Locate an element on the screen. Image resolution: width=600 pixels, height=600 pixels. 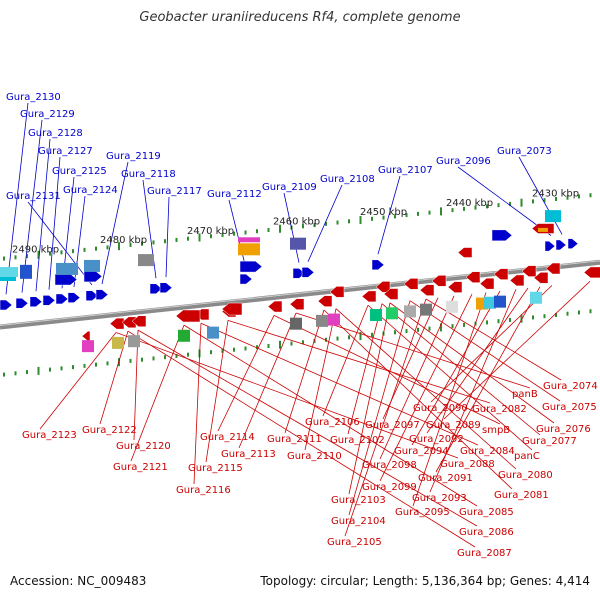
gene-label-reverse: Gura_2087 is located at coordinates (484, 553).